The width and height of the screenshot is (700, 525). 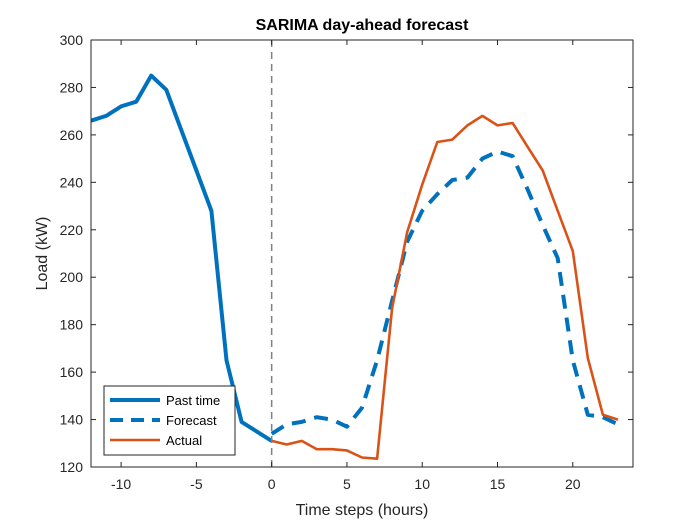 What do you see at coordinates (422, 484) in the screenshot?
I see `x-tick-label: 10` at bounding box center [422, 484].